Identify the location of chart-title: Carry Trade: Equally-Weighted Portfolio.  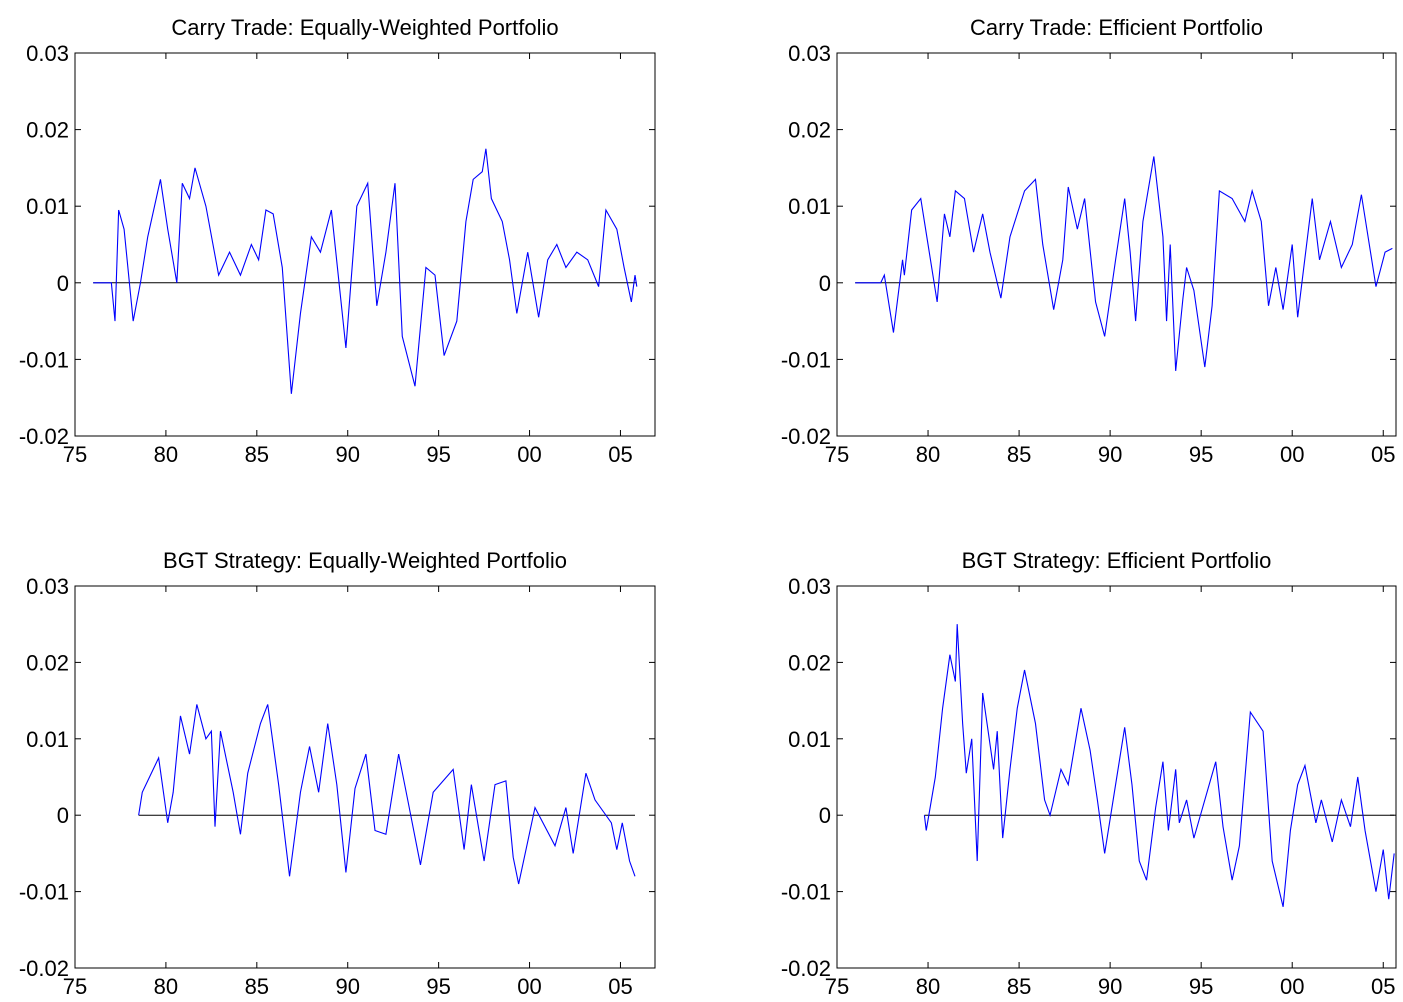
(364, 27).